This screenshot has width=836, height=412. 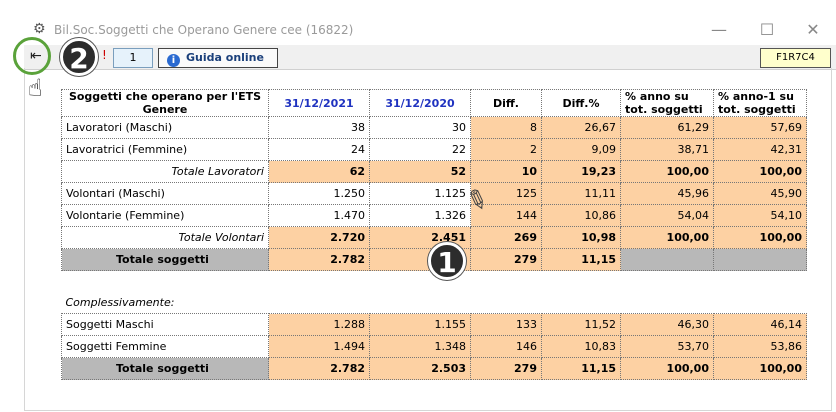 I want to click on header-label: Soggetti che operano per l'ETS Genere, so click(x=165, y=103).